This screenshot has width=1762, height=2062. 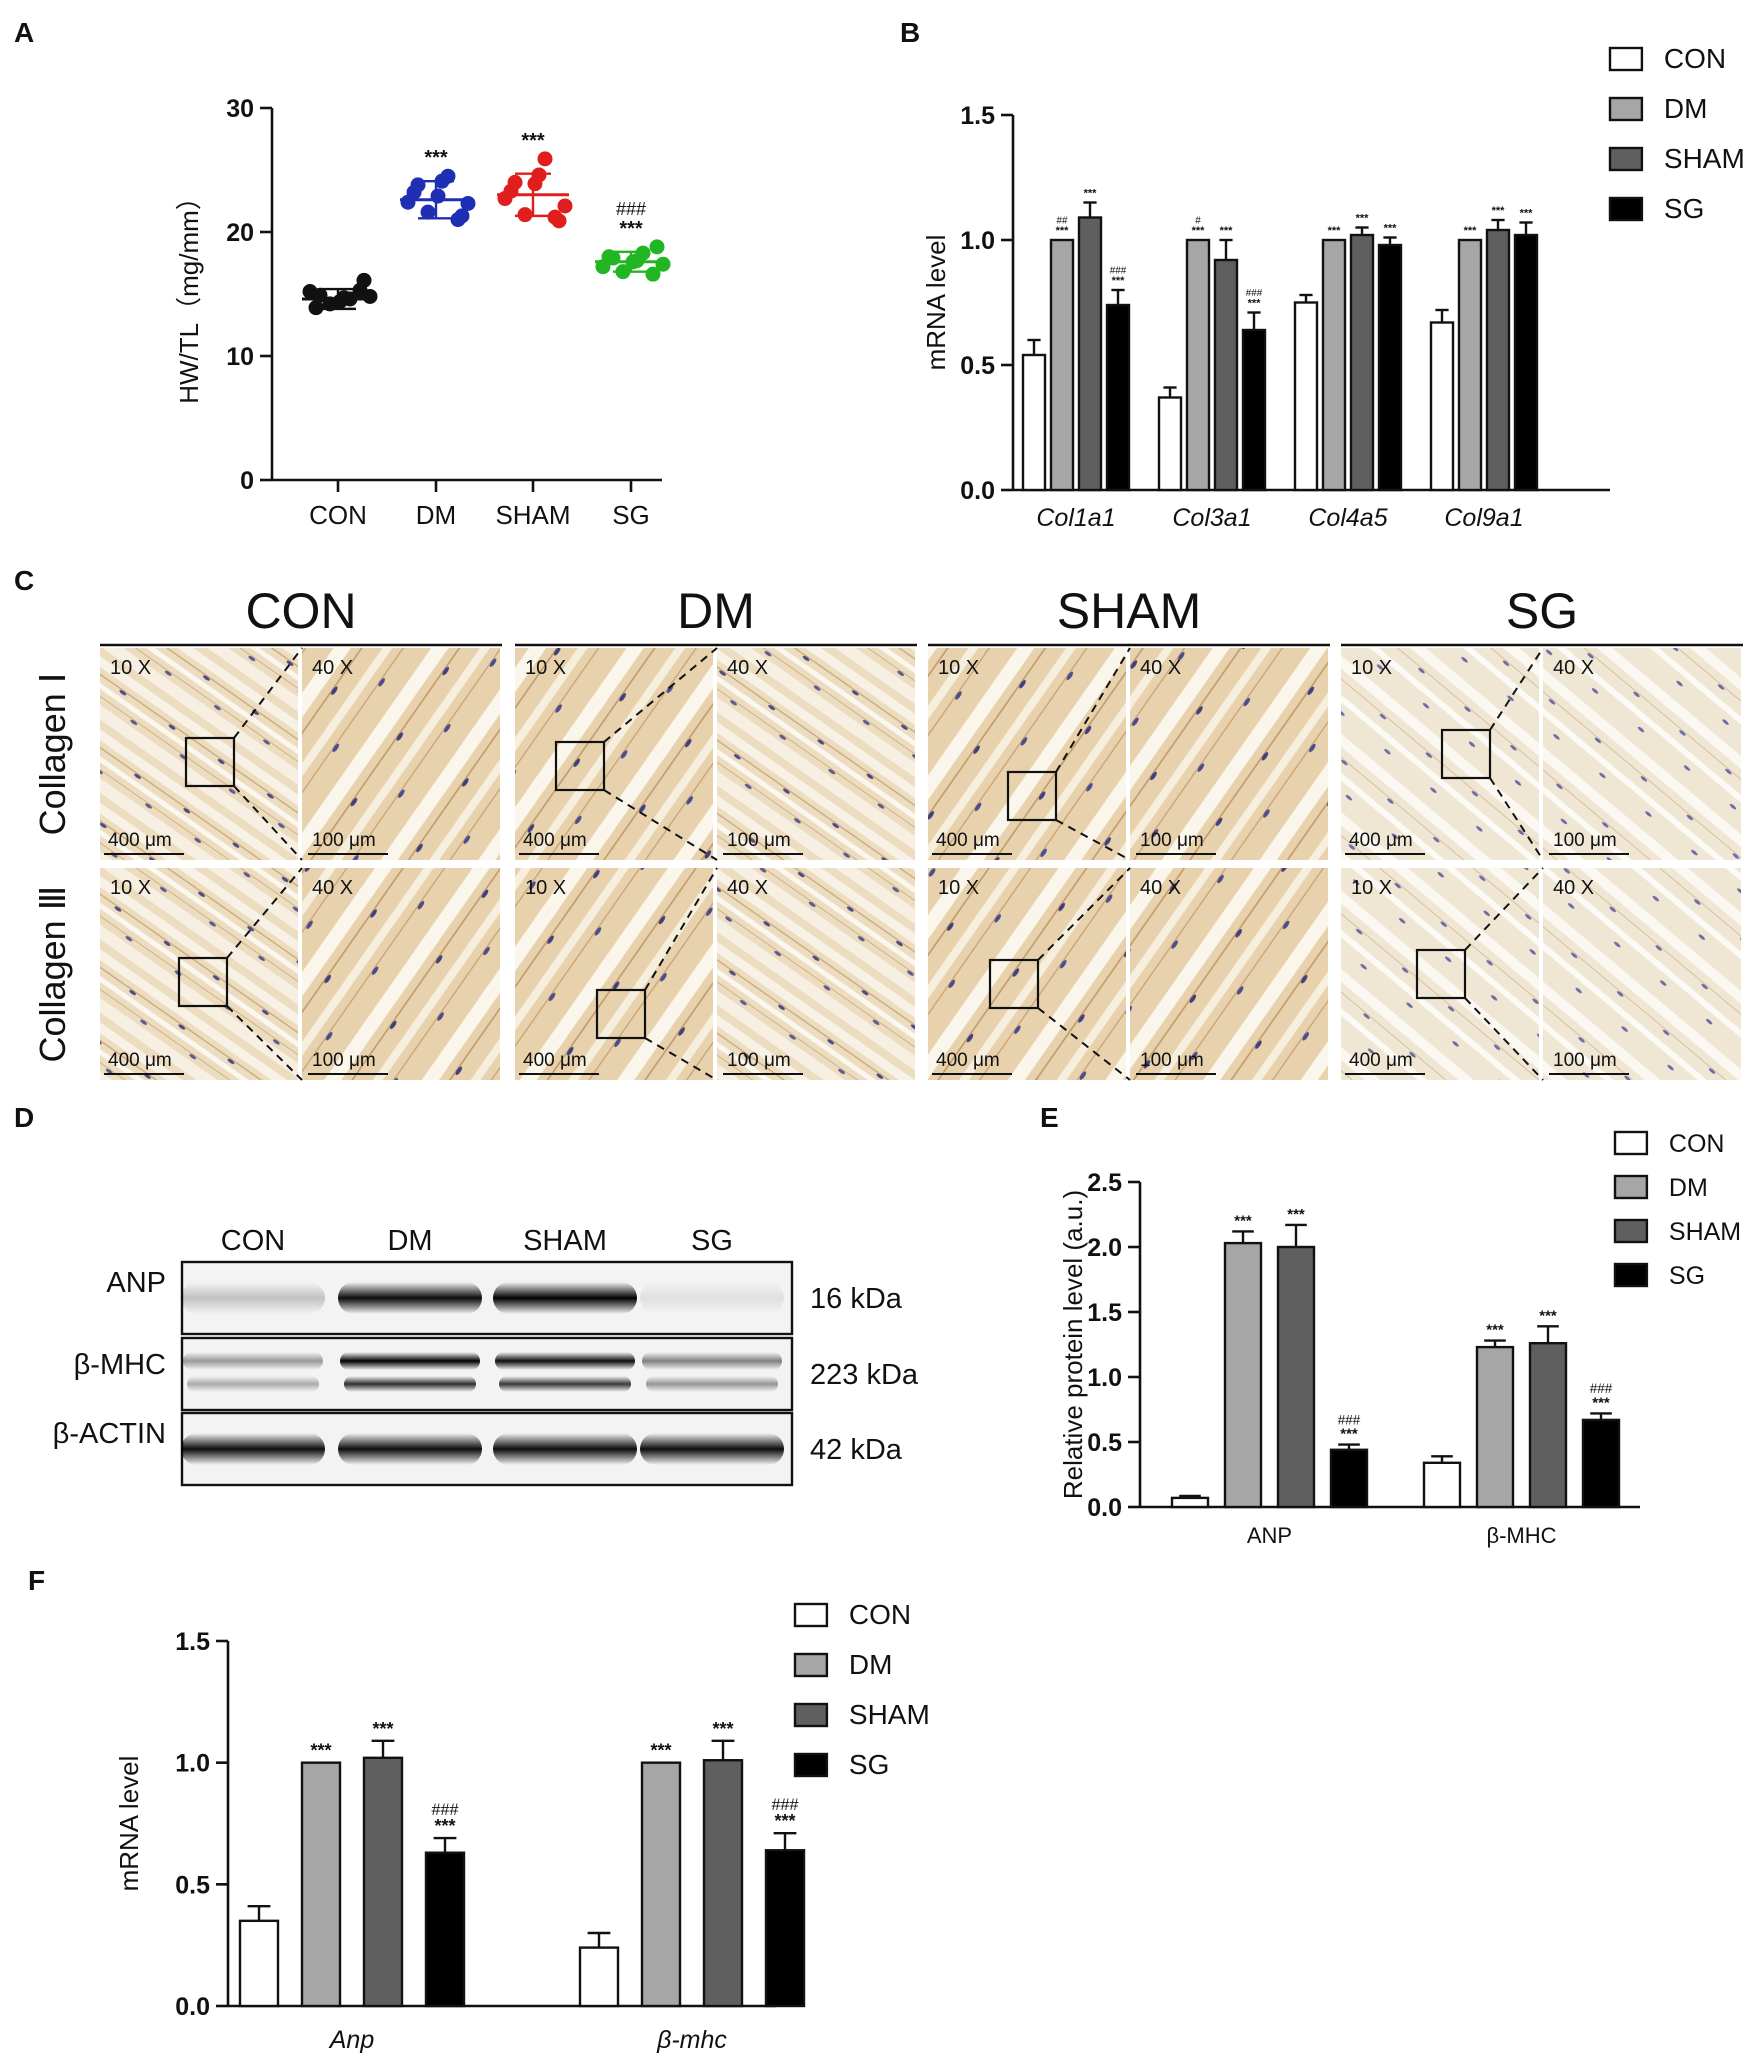 What do you see at coordinates (24, 580) in the screenshot?
I see `panel-label-c: C` at bounding box center [24, 580].